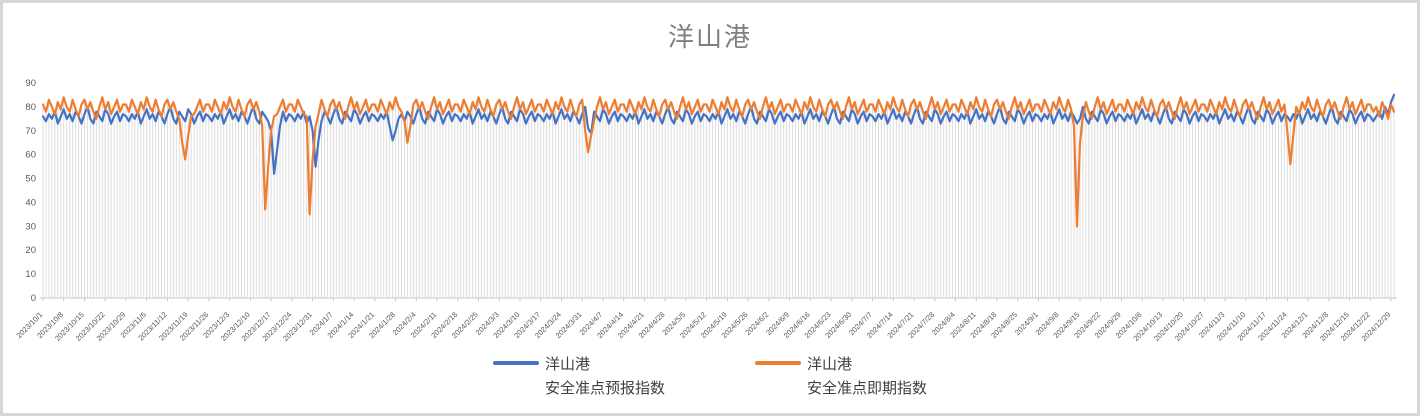 The image size is (1420, 416). Describe the element at coordinates (30, 107) in the screenshot. I see `svg-text: 80` at that location.